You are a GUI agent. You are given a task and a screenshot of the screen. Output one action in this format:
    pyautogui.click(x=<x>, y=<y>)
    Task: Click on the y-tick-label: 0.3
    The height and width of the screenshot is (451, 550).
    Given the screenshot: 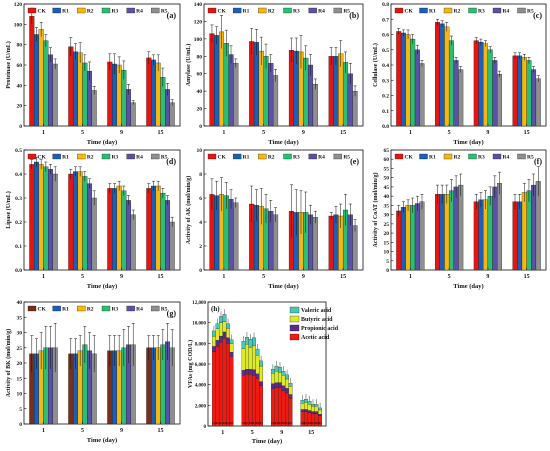 What is the action you would take?
    pyautogui.click(x=385, y=81)
    